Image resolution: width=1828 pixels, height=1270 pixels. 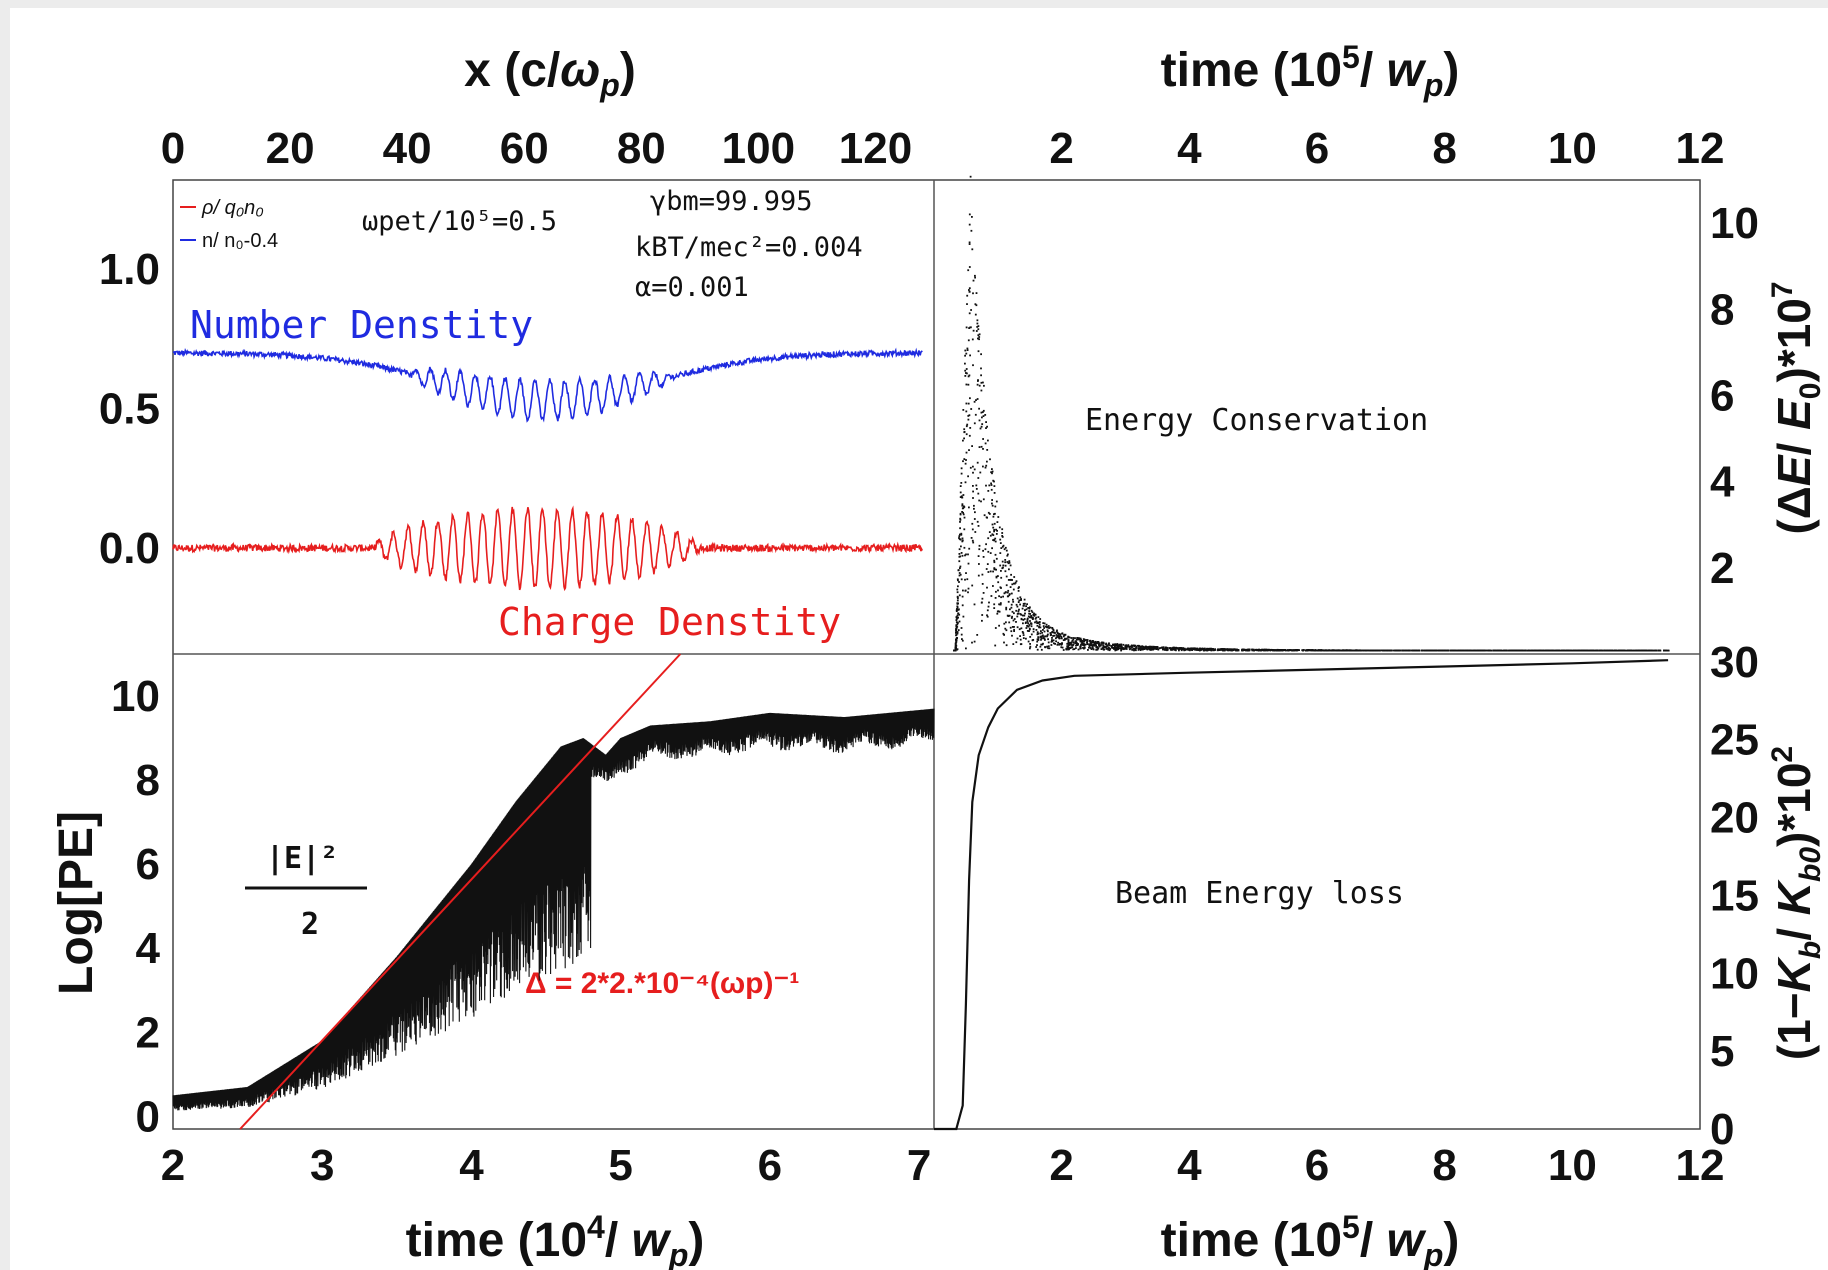 What do you see at coordinates (135, 696) in the screenshot?
I see `pe-ytick: 10` at bounding box center [135, 696].